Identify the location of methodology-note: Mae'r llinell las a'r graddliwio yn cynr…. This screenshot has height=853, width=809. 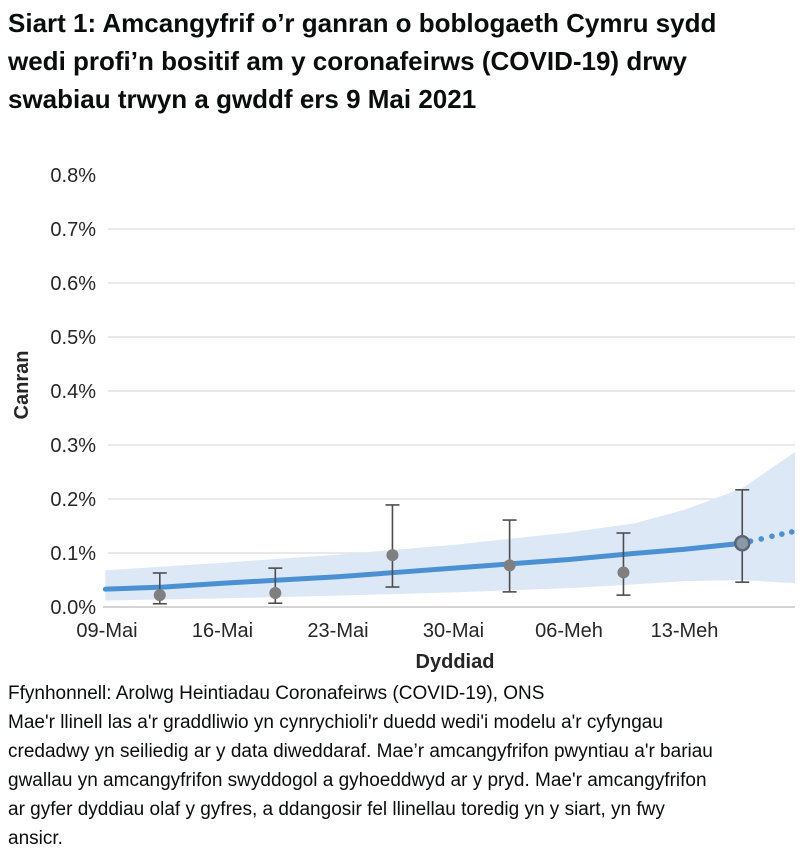
(360, 780).